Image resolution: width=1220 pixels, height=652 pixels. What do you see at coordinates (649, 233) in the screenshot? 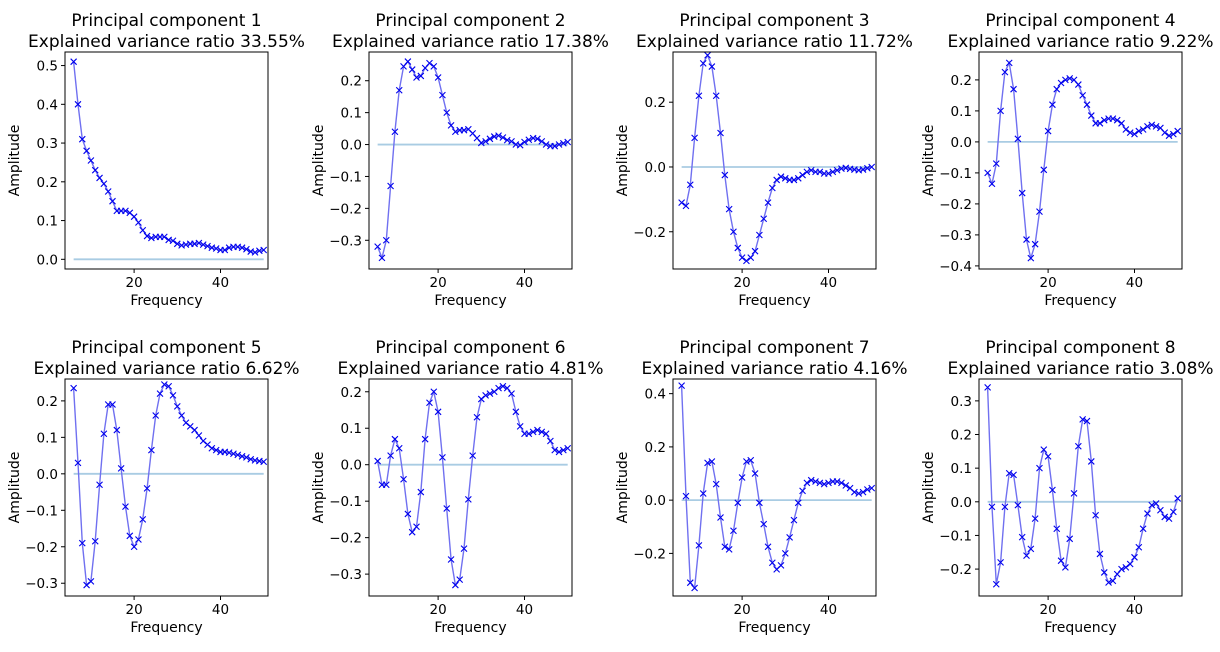
I see `y-tick-label: −0.2` at bounding box center [649, 233].